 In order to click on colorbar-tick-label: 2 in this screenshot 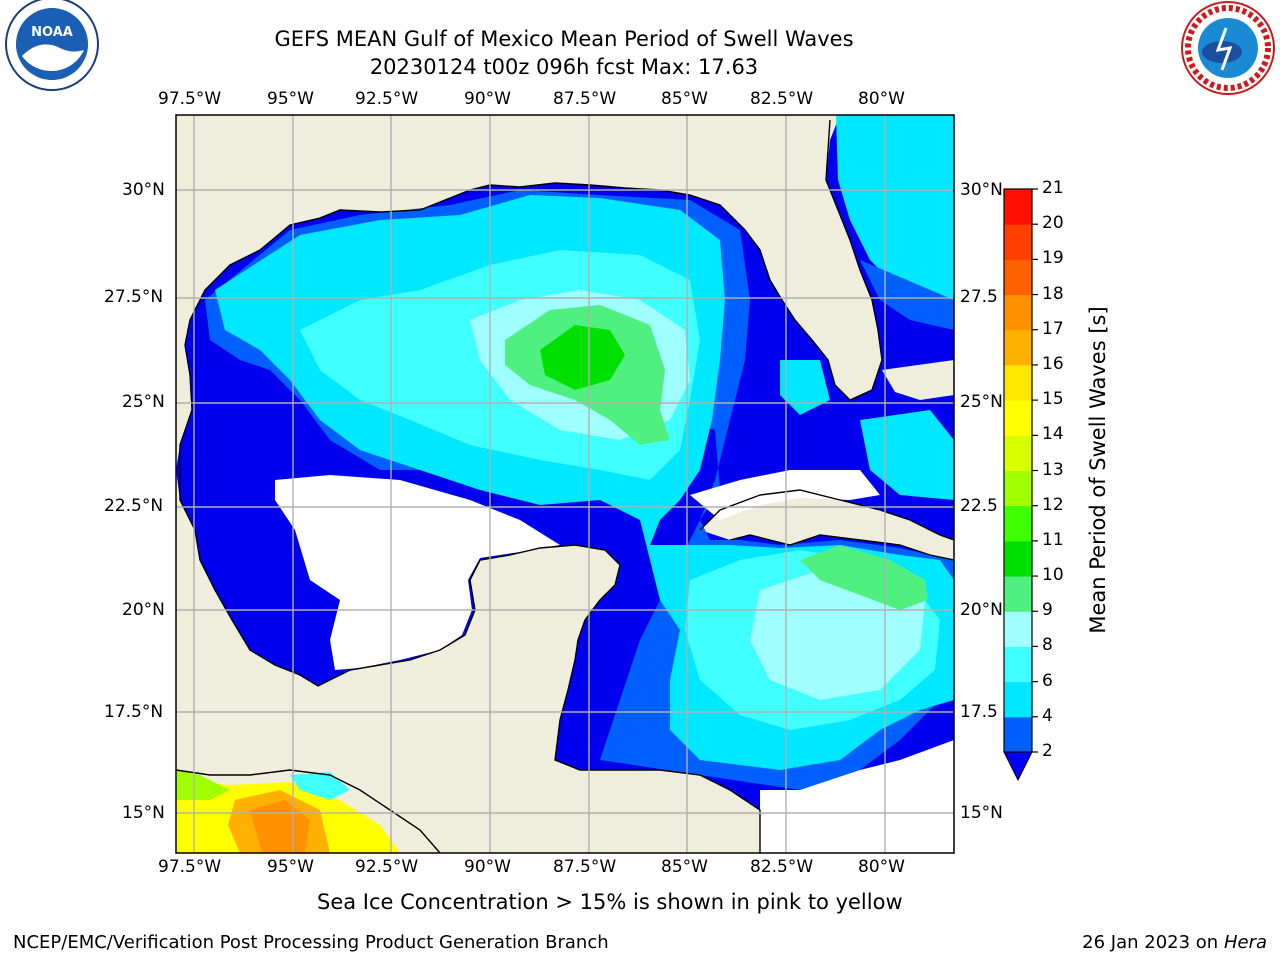, I will do `click(1047, 751)`.